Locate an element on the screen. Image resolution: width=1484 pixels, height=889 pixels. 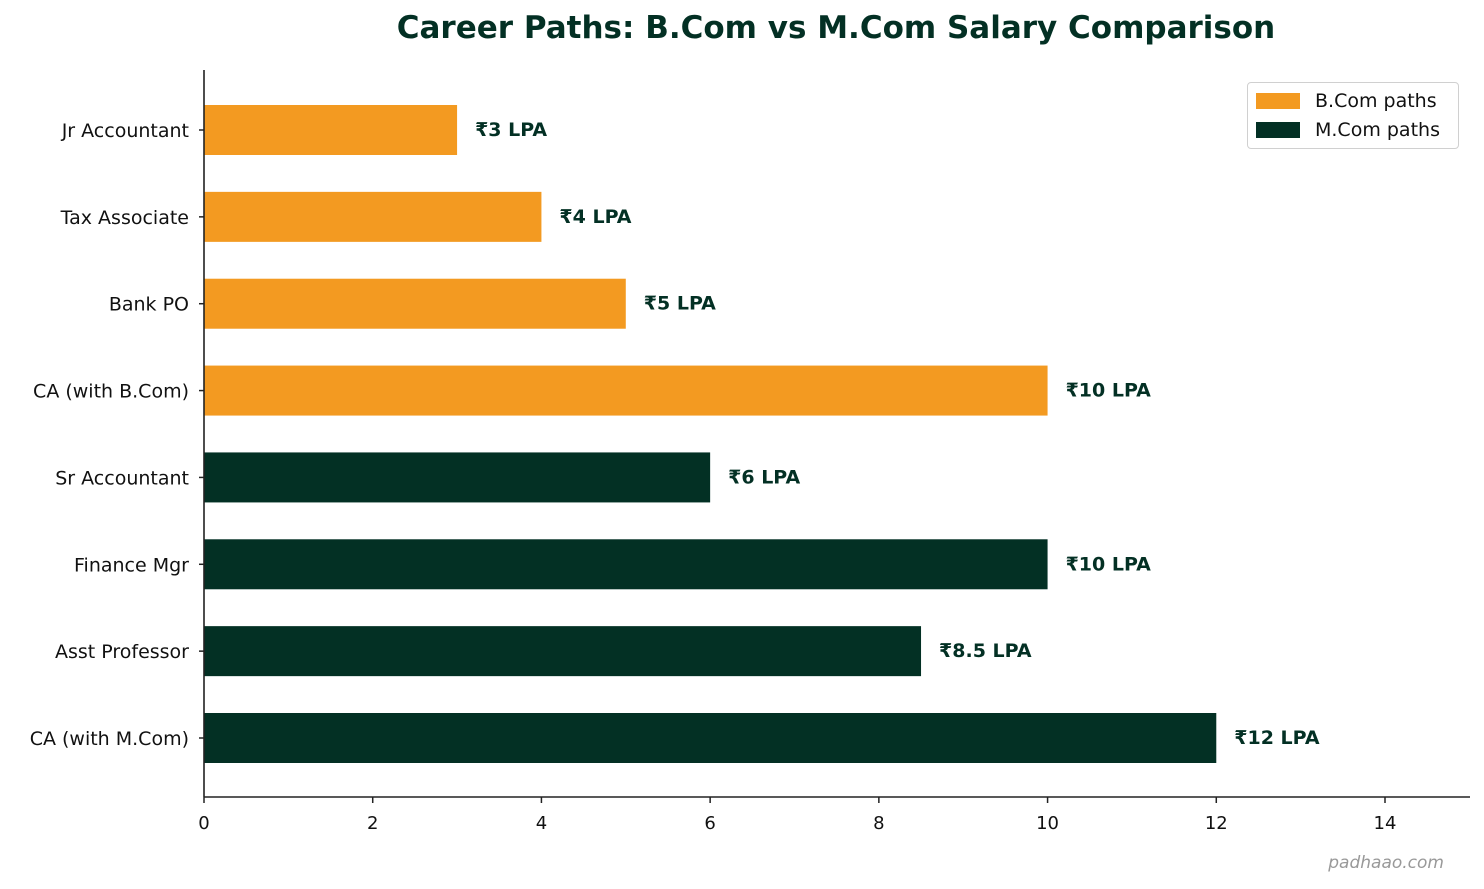
y-tick-label: Finance Mgr is located at coordinates (131, 565).